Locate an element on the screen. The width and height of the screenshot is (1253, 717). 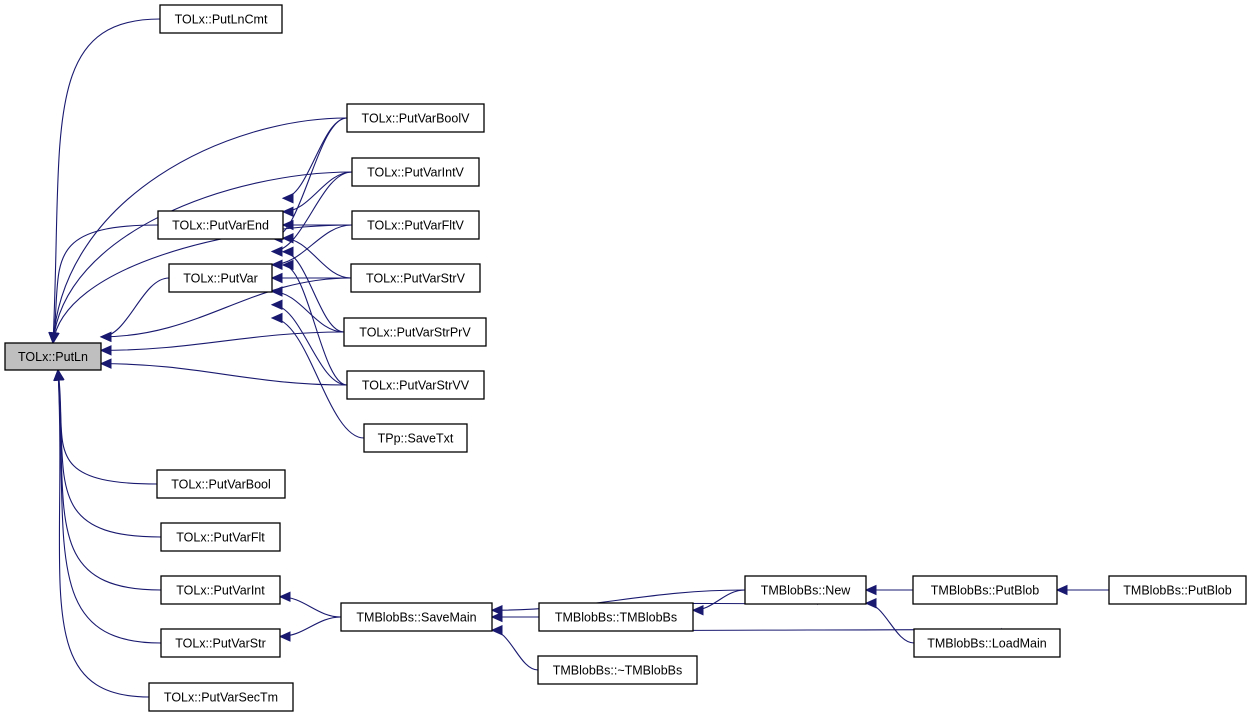
node-label: TOLx::PutVarBoolV is located at coordinates (416, 119).